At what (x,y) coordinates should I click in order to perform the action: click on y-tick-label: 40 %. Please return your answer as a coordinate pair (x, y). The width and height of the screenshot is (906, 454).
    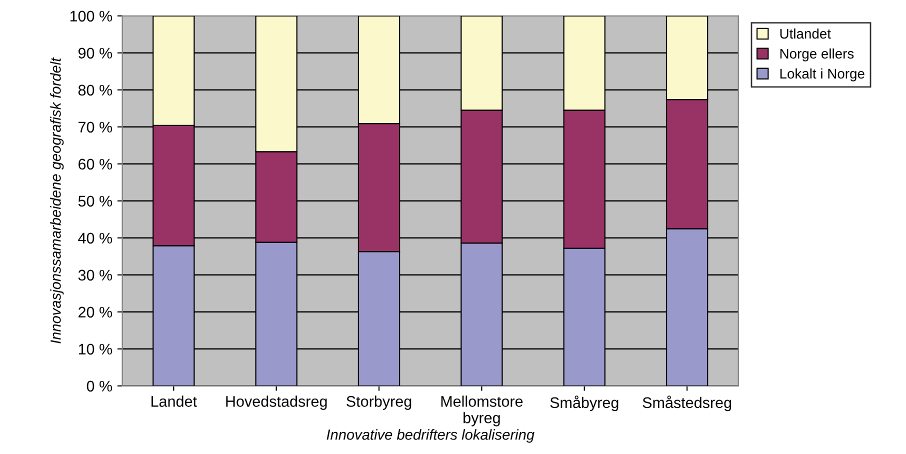
    Looking at the image, I should click on (95, 238).